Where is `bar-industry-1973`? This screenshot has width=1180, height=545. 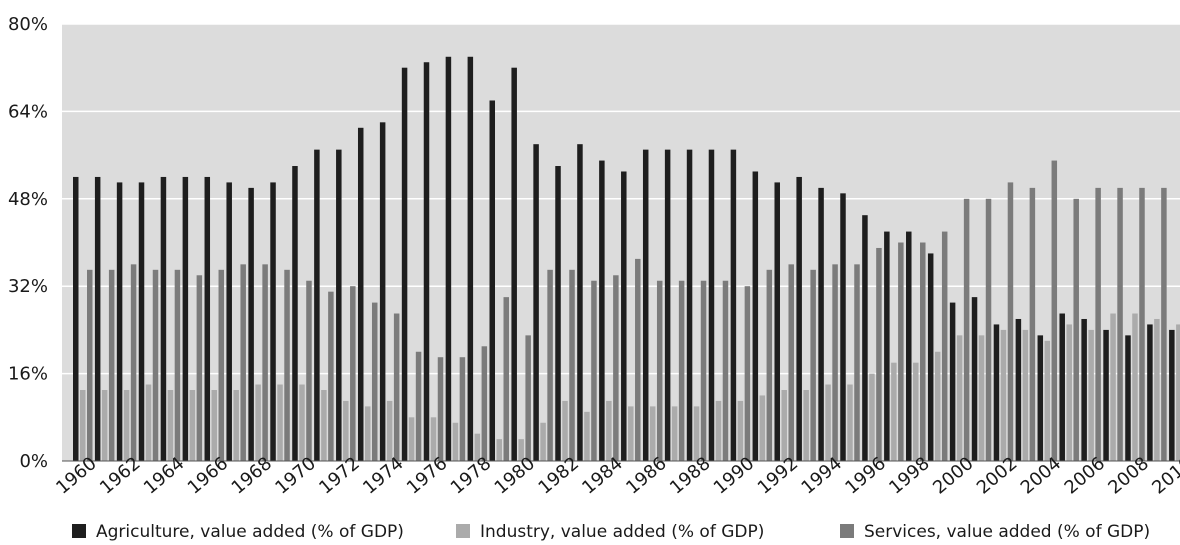
bar-industry-1973 is located at coordinates (367, 434).